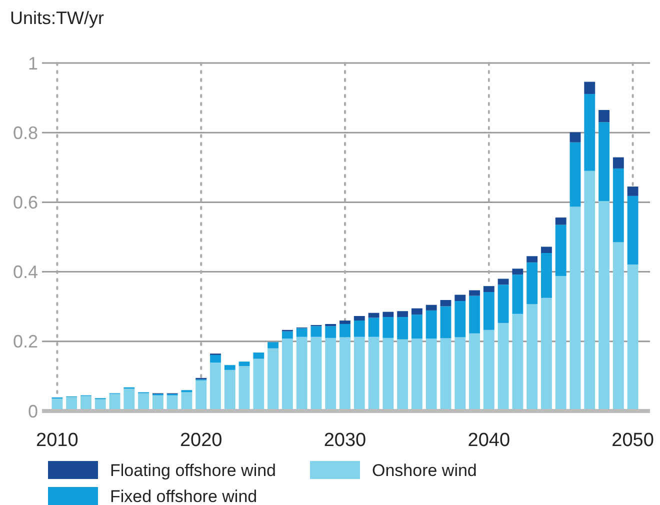 This screenshot has width=660, height=505. What do you see at coordinates (424, 470) in the screenshot?
I see `legend-label: Onshore wind` at bounding box center [424, 470].